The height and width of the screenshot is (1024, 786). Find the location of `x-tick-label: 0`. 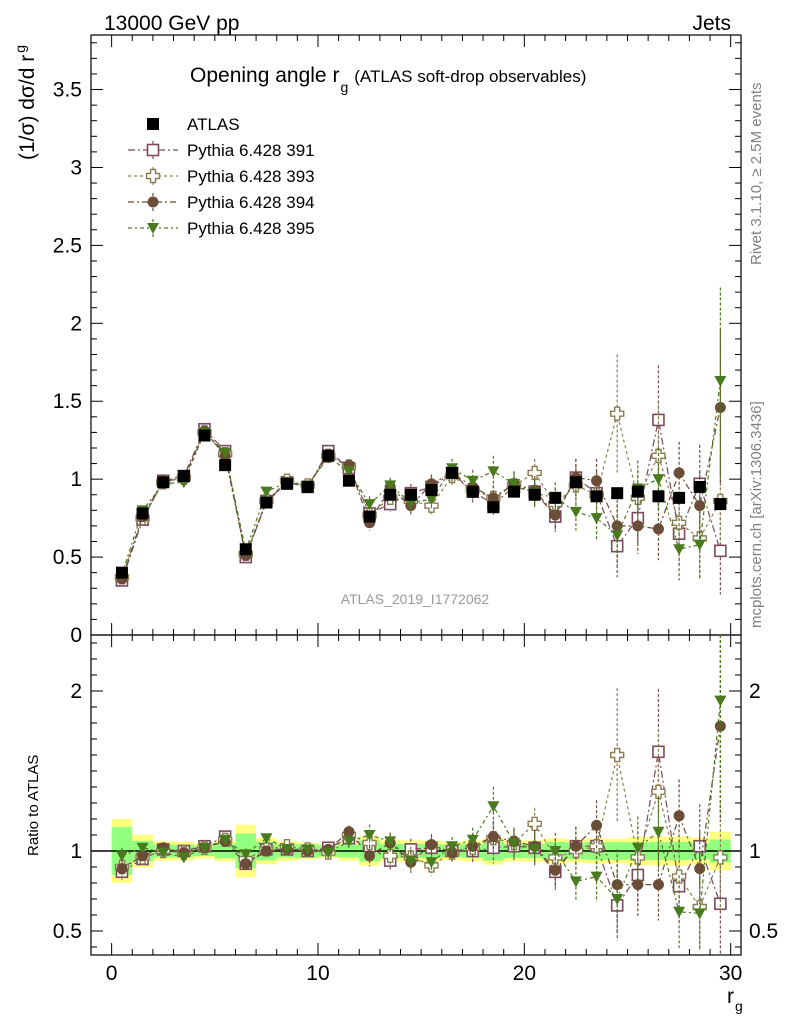

x-tick-label: 0 is located at coordinates (112, 973).